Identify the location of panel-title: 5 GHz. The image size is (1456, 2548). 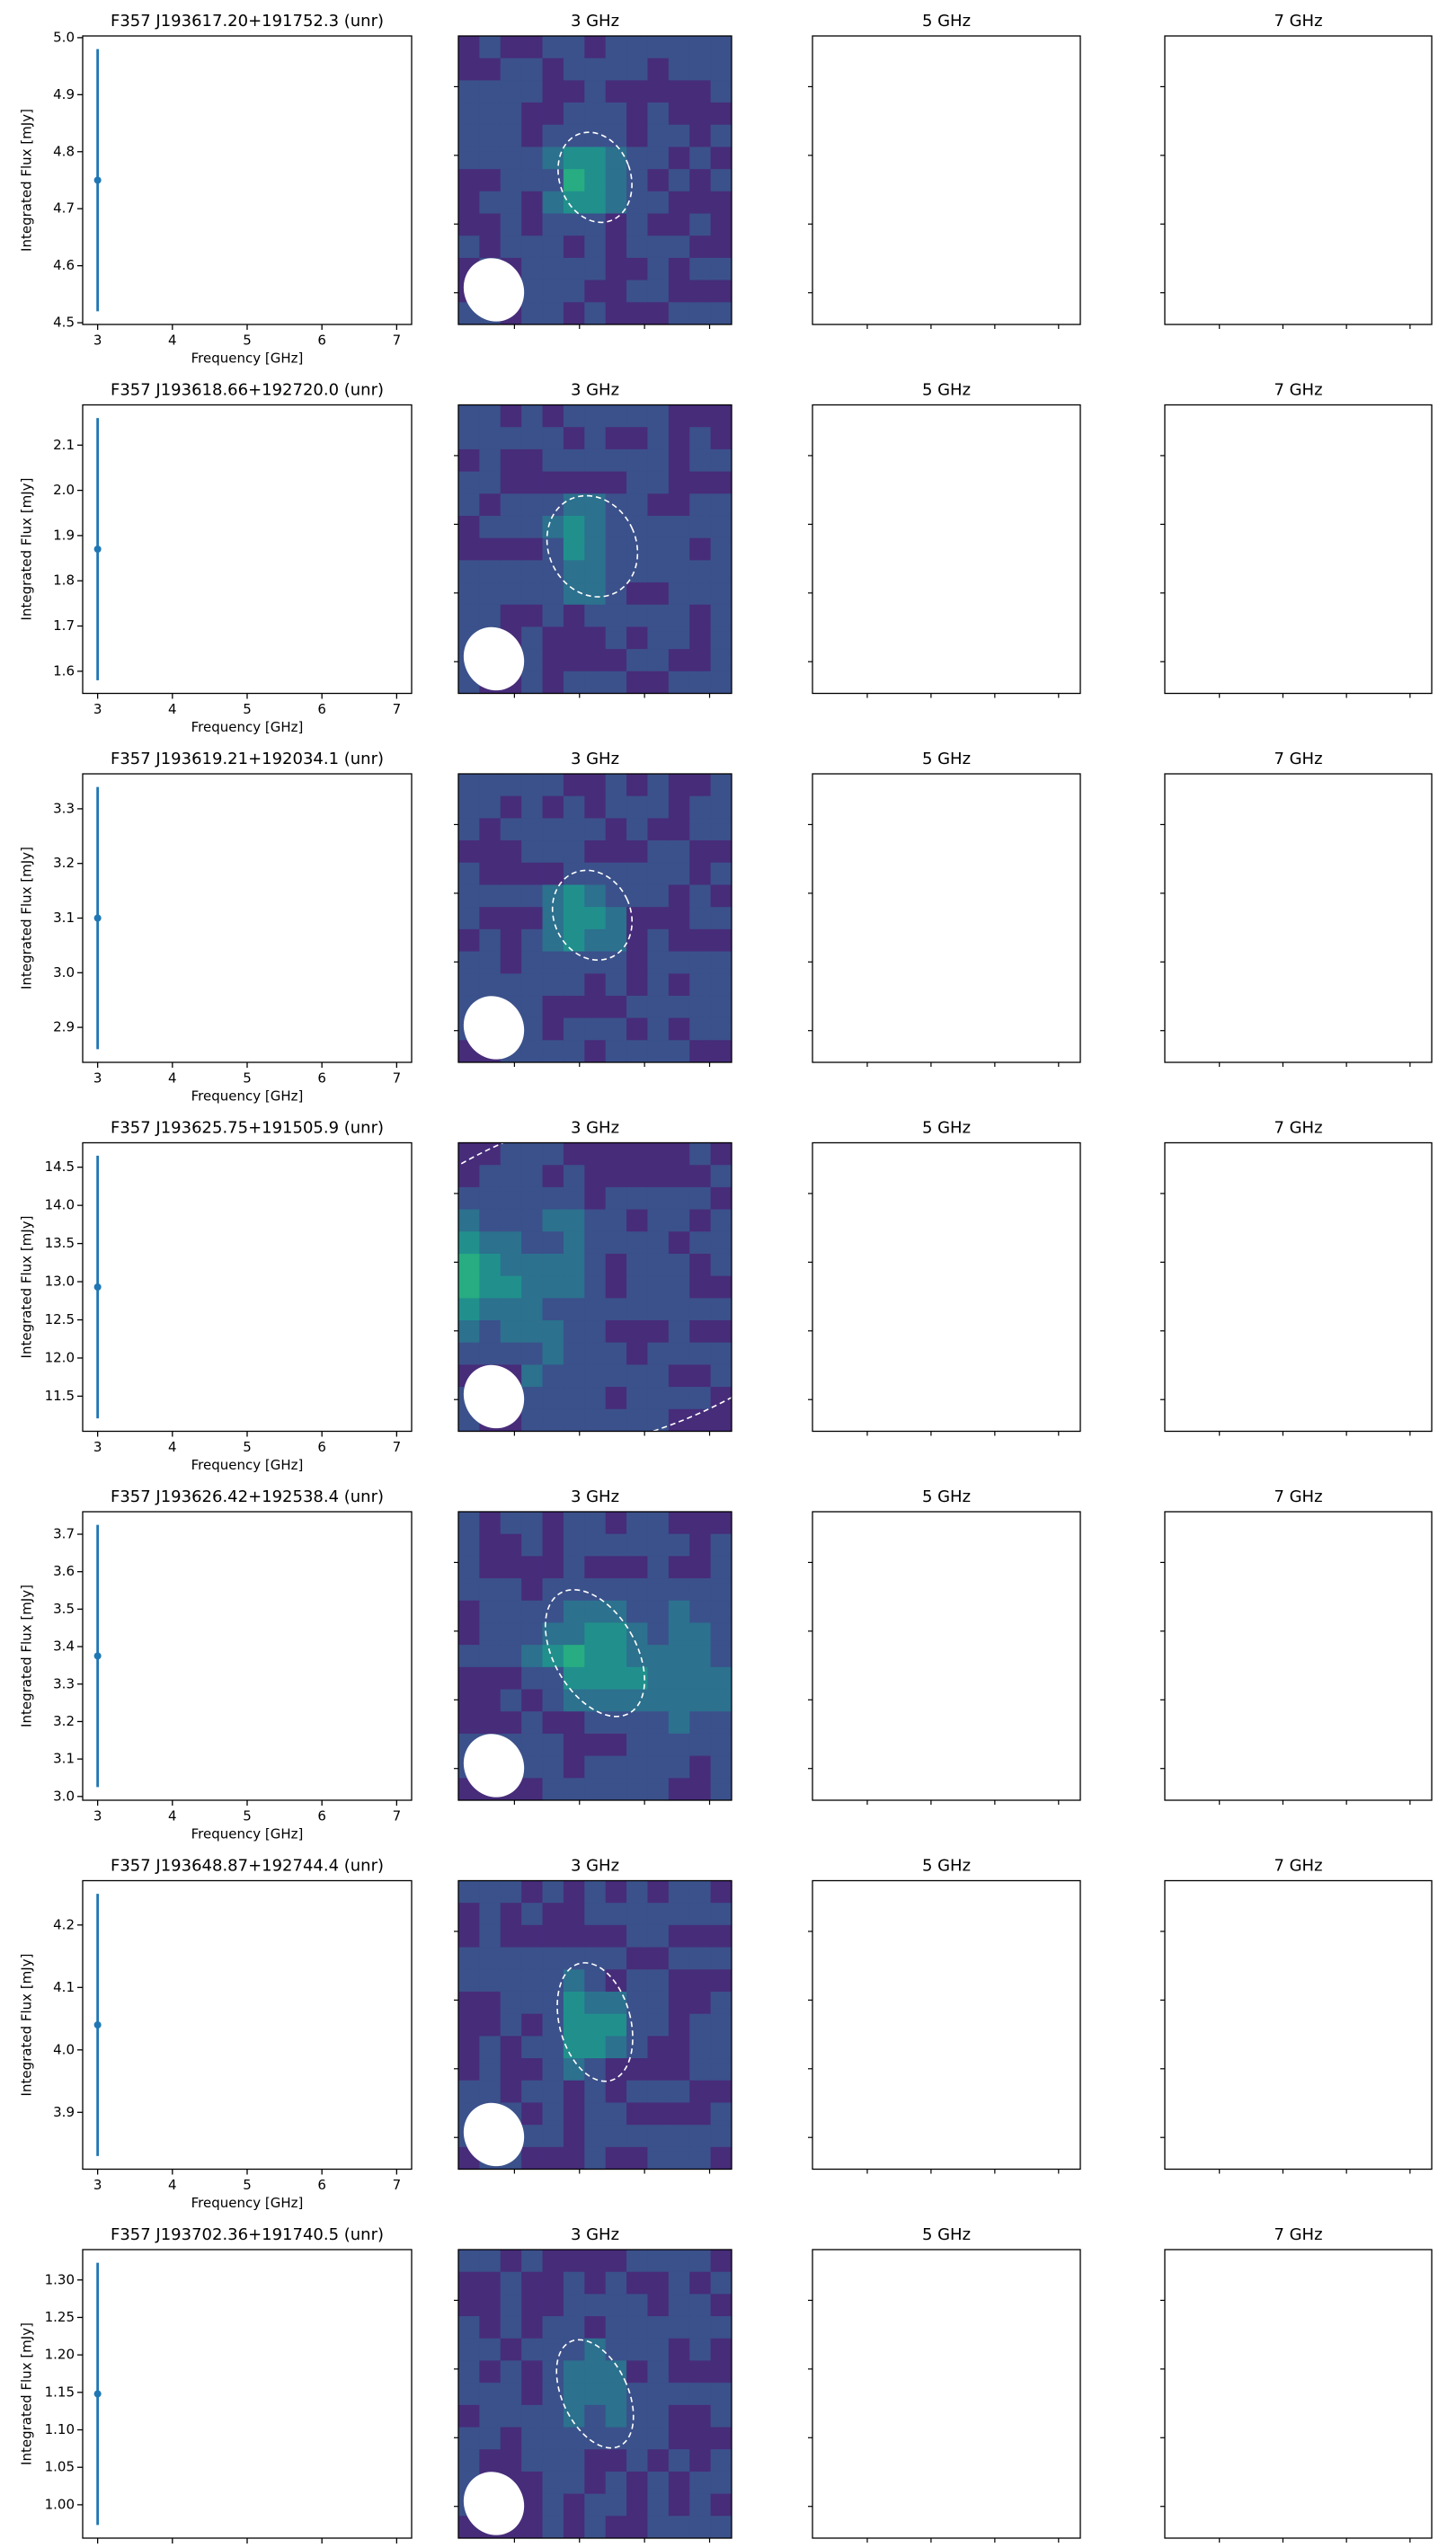
(946, 1867).